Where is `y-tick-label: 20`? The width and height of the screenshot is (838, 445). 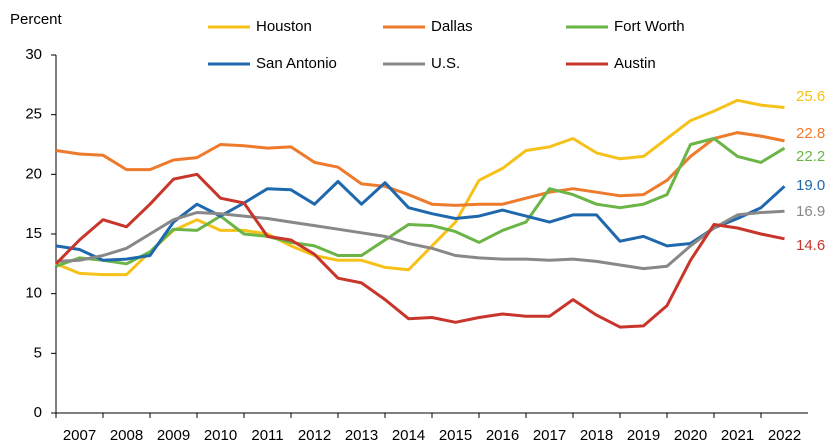
y-tick-label: 20 is located at coordinates (33, 173).